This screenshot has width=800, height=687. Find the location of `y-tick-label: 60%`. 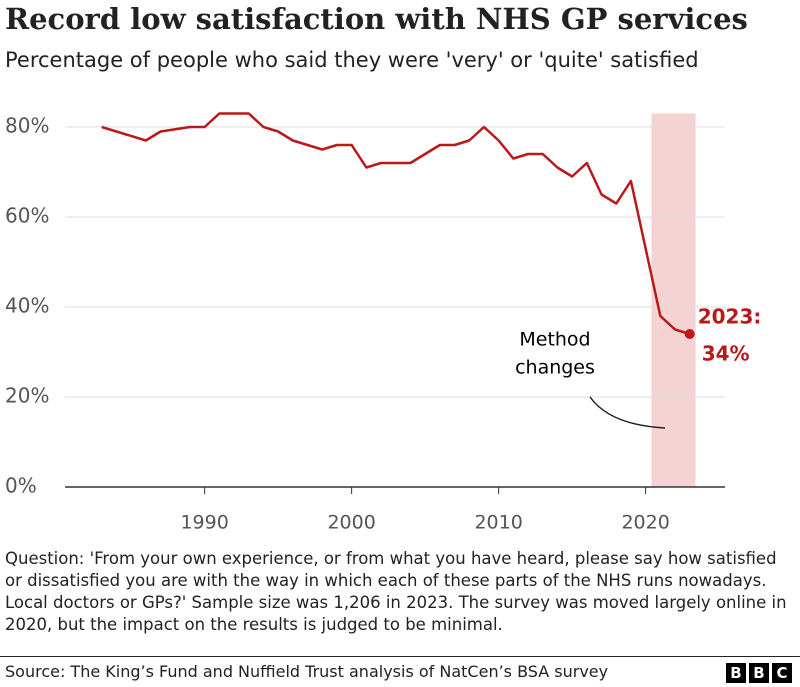

y-tick-label: 60% is located at coordinates (27, 216).